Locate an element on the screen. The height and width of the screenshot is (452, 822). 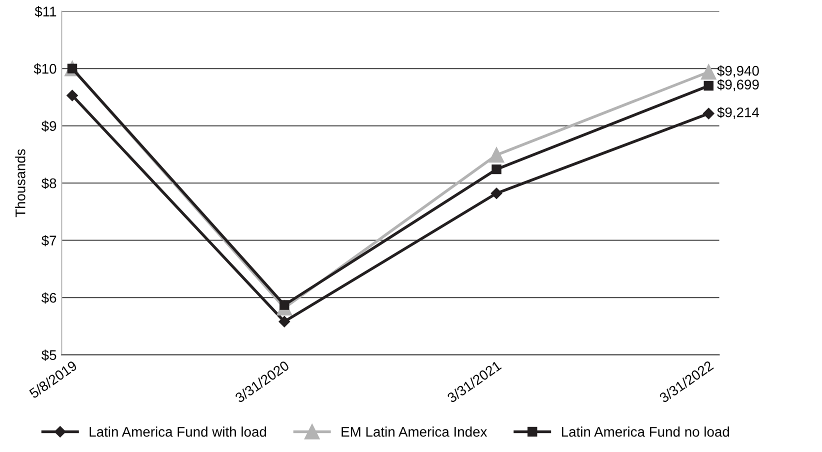
y-axis-title: Thousands is located at coordinates (20, 183).